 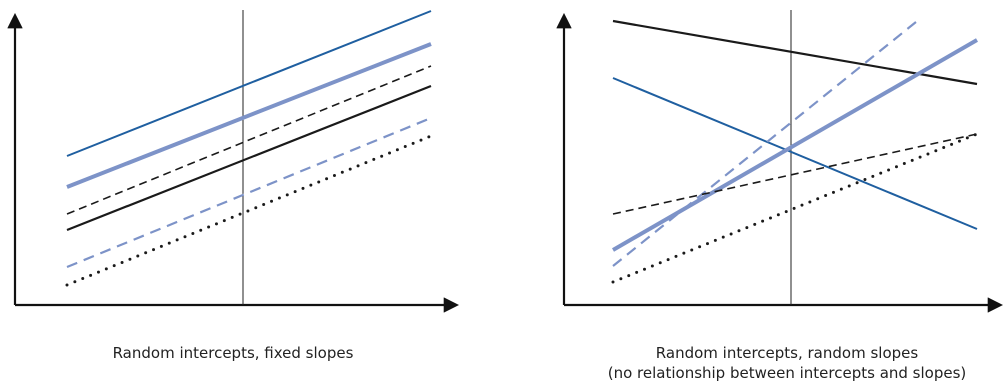 I want to click on left-caption: Random intercepts, fixed slopes, so click(x=233, y=353).